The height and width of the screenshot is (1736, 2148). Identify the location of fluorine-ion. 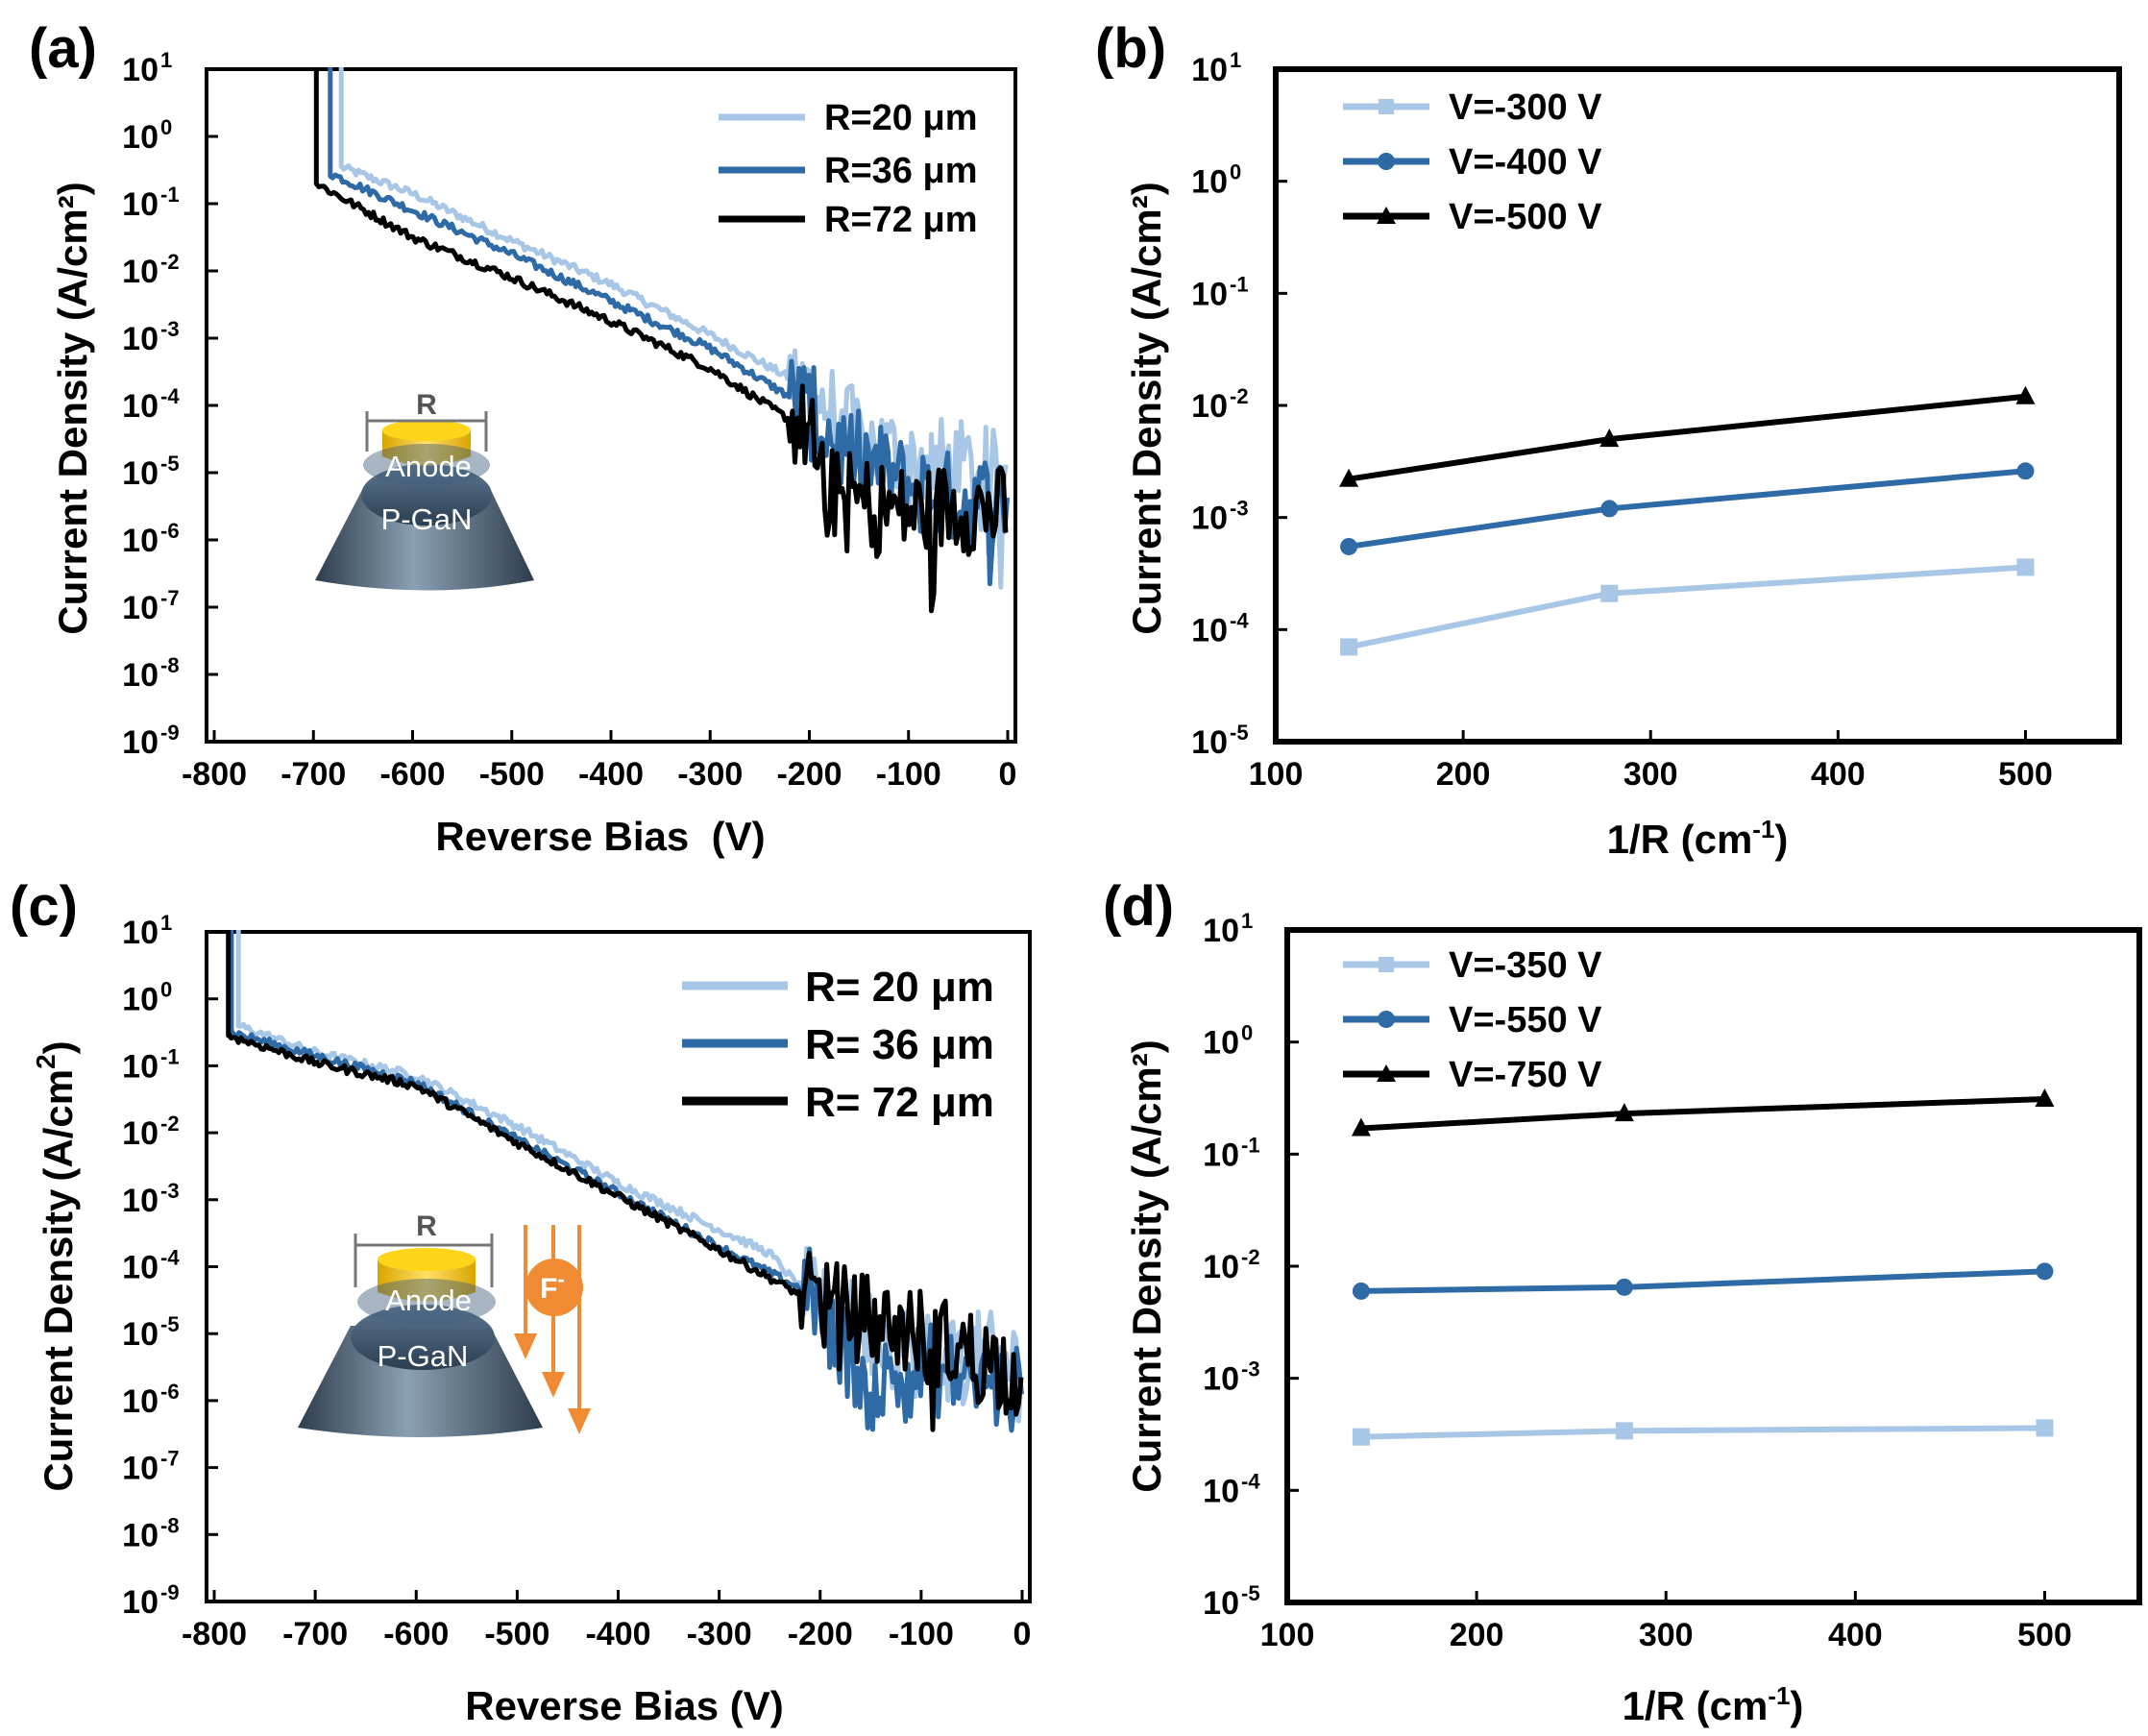
(554, 1287).